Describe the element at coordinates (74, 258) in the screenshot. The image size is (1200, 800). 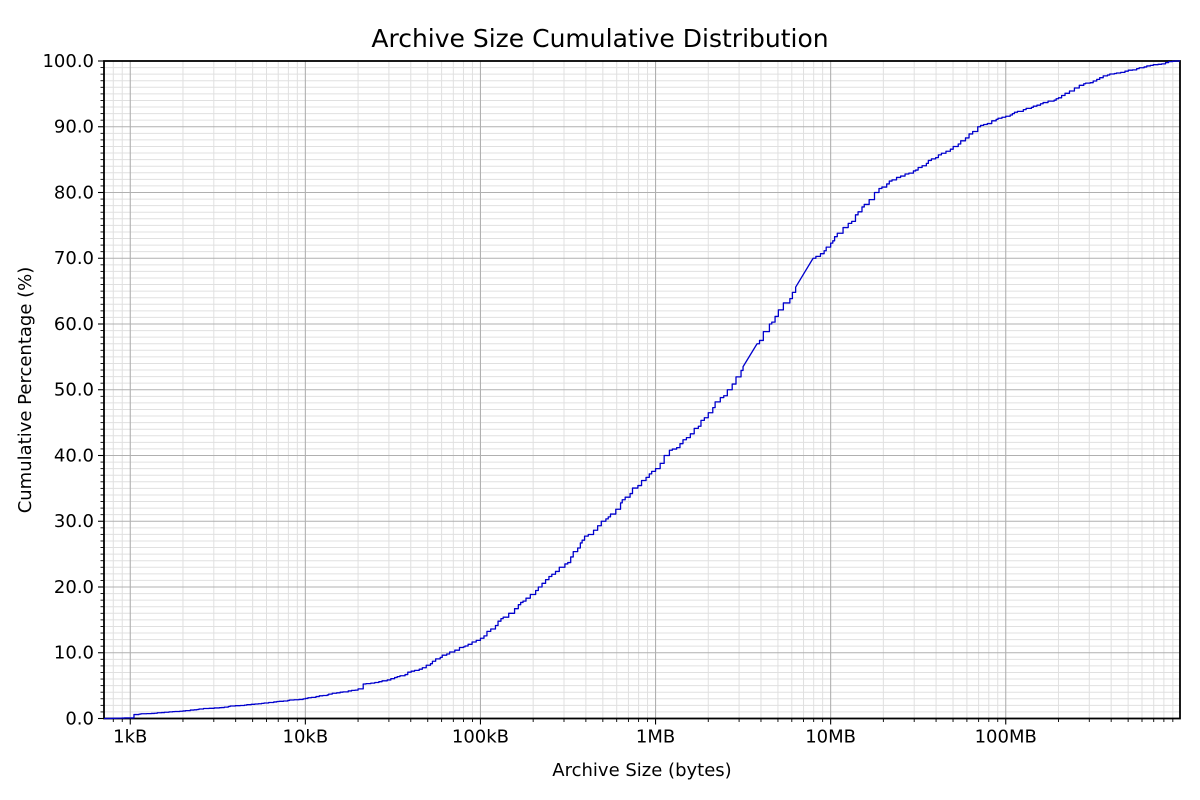
I see `y-tick-label: 70.0` at that location.